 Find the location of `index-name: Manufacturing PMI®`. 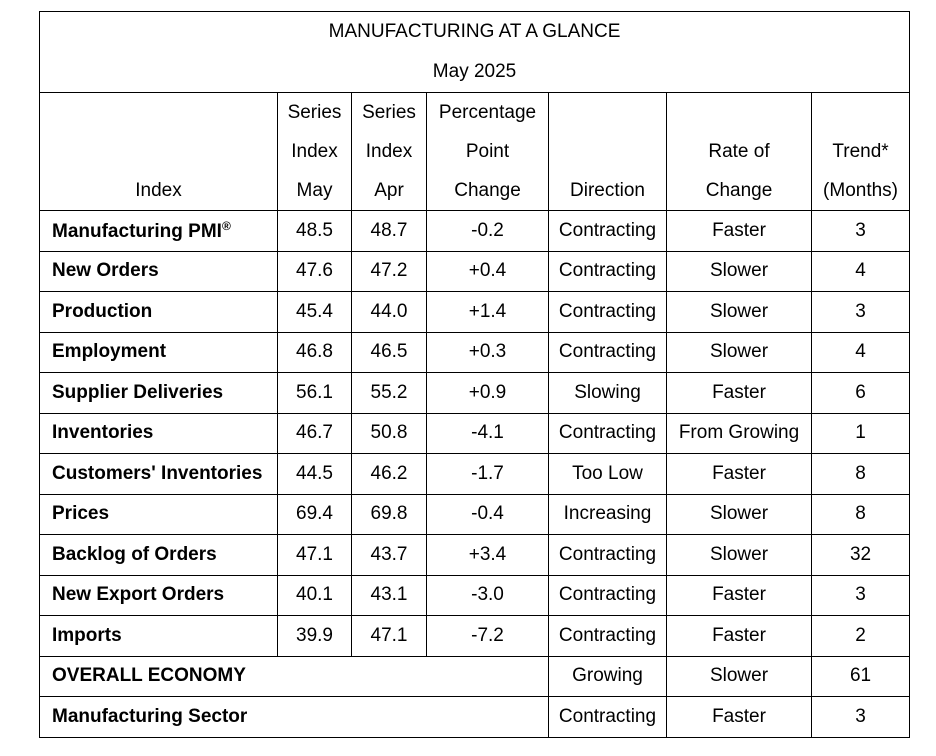

index-name: Manufacturing PMI® is located at coordinates (158, 231).